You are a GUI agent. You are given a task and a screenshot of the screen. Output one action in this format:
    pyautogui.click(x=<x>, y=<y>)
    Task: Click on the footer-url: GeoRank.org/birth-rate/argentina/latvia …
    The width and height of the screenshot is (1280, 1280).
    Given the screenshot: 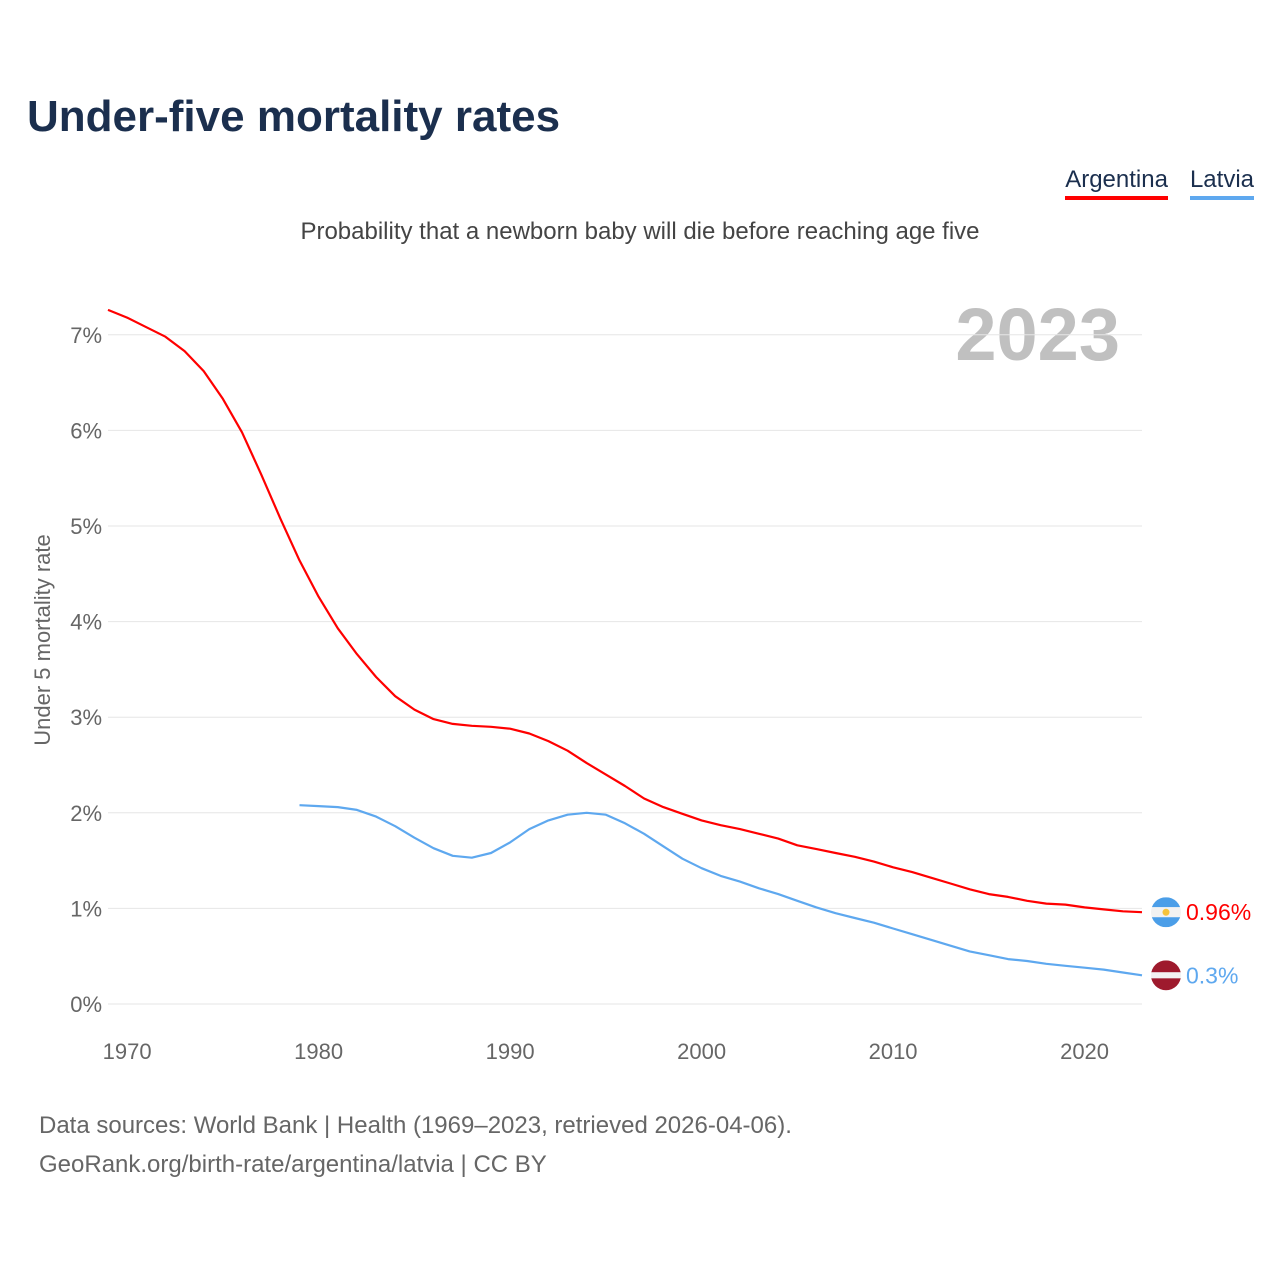 What is the action you would take?
    pyautogui.click(x=293, y=1164)
    